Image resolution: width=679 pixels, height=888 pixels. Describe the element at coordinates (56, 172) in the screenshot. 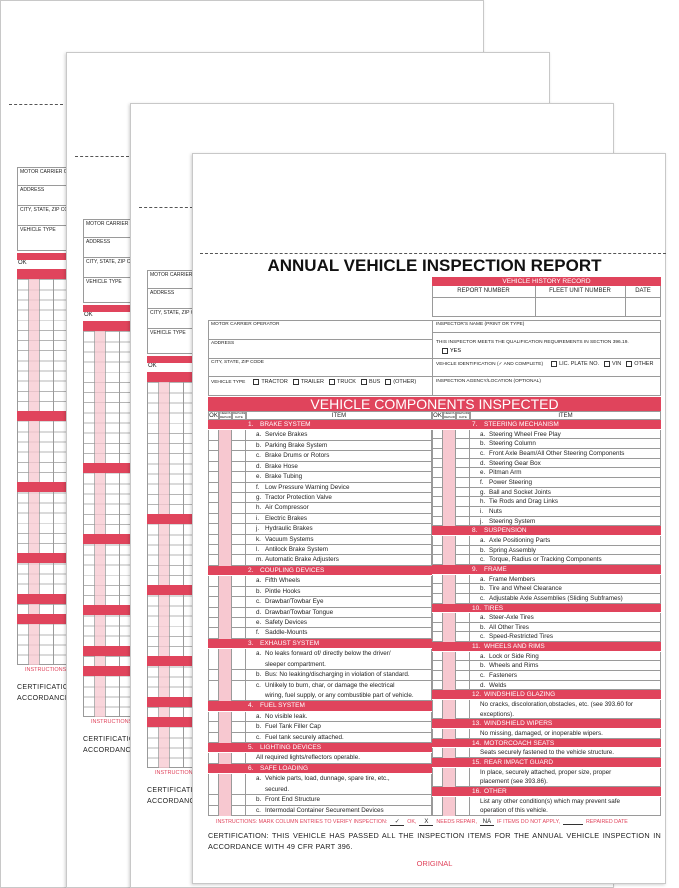

I see `field-label: MOTOR CARRIER OPERATOR` at that location.